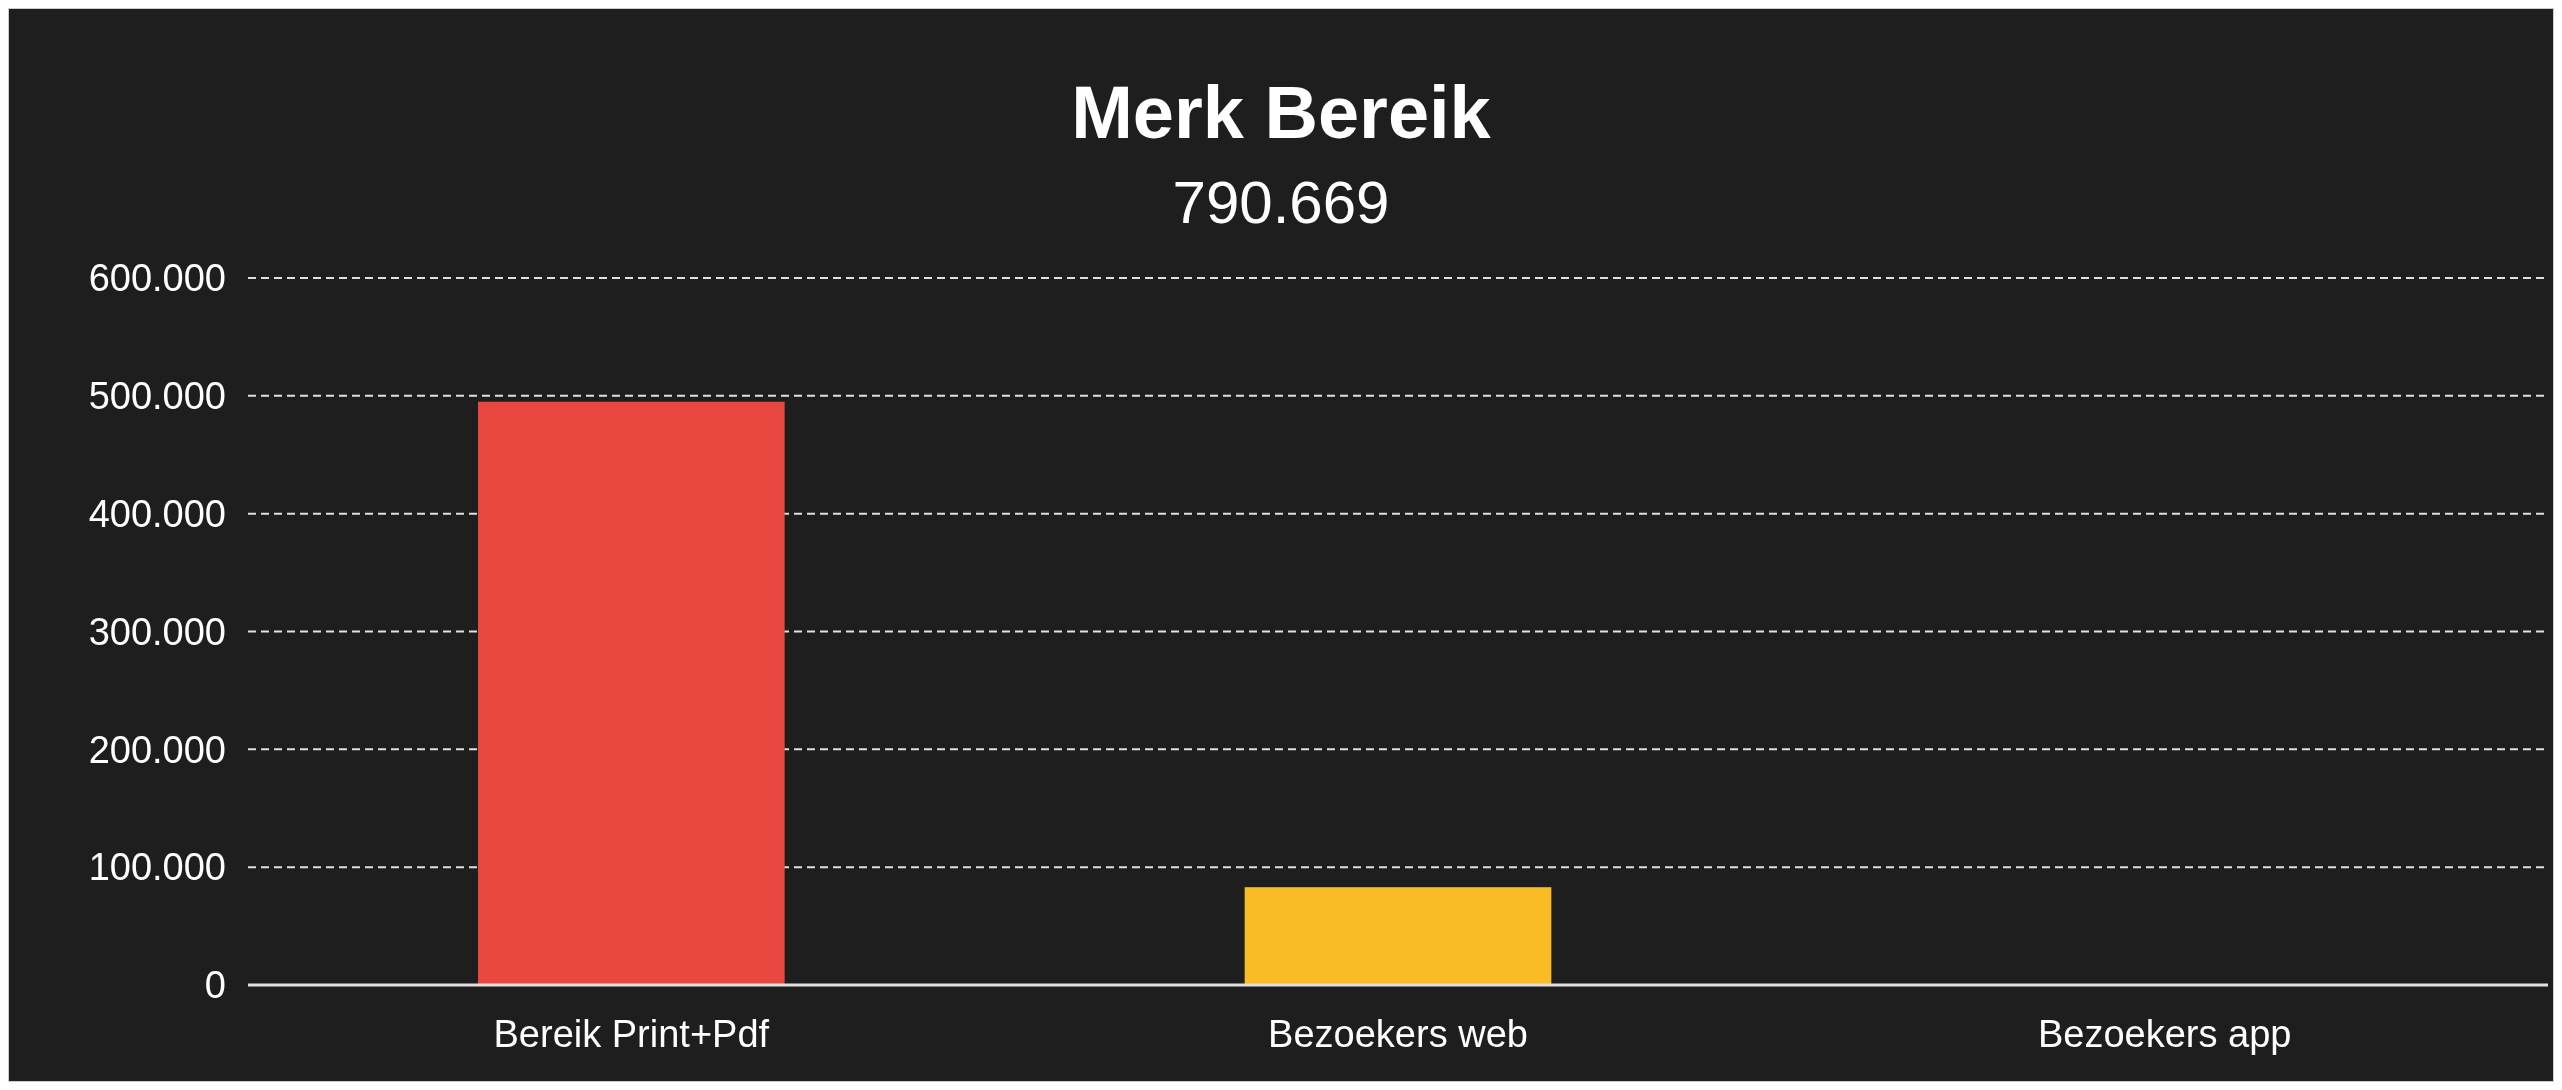 This screenshot has width=2562, height=1090. I want to click on y-tick-label: 200.000, so click(157, 749).